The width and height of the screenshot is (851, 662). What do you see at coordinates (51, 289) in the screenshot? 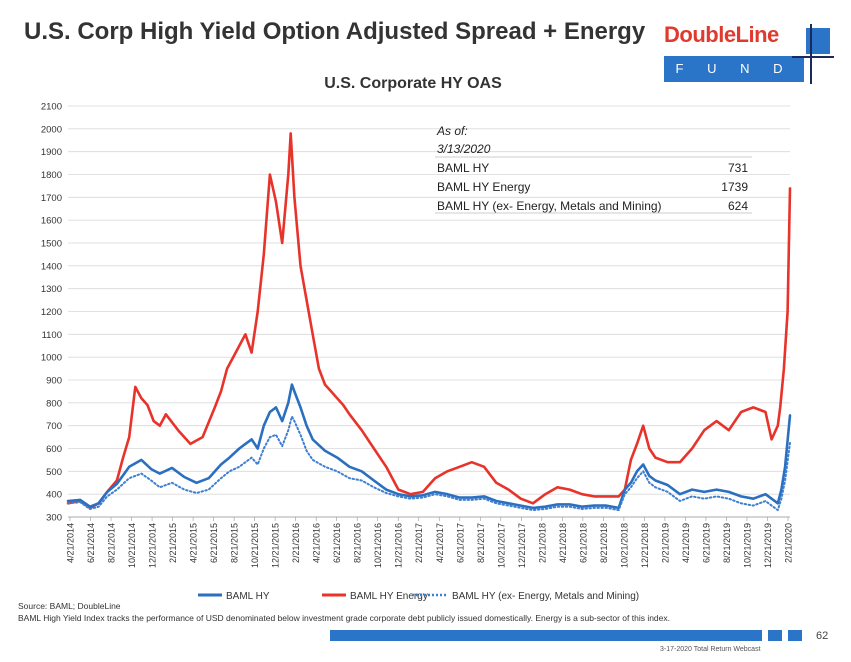
I see `y-tick-label: 1300` at bounding box center [51, 289].